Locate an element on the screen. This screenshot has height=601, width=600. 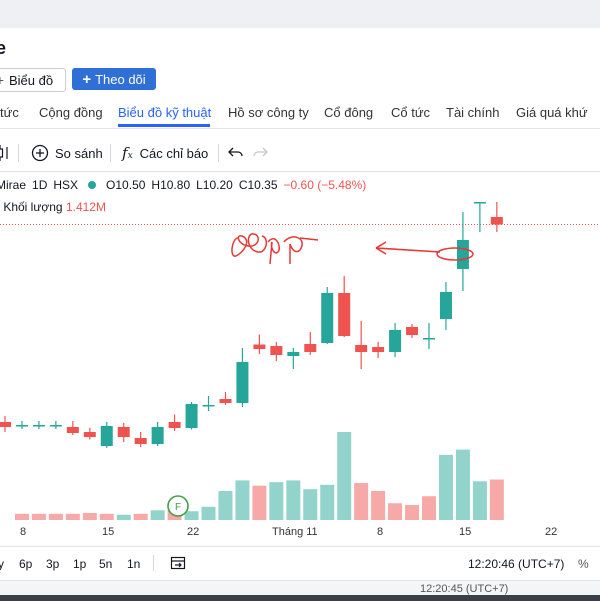
compare-label: So sánh is located at coordinates (79, 153).